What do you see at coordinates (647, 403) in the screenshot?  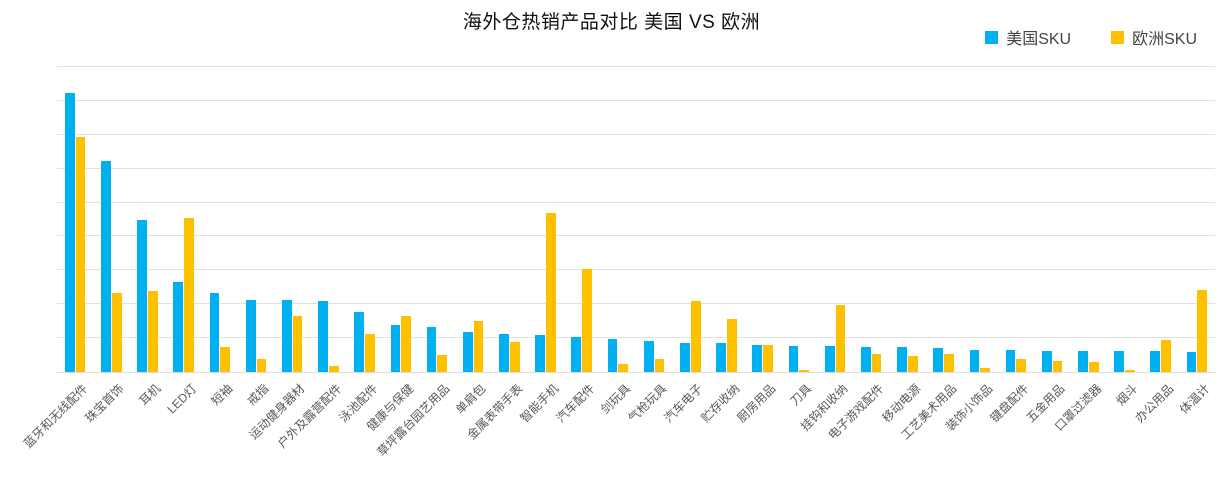 I see `x-axis-label: 气枪玩具` at bounding box center [647, 403].